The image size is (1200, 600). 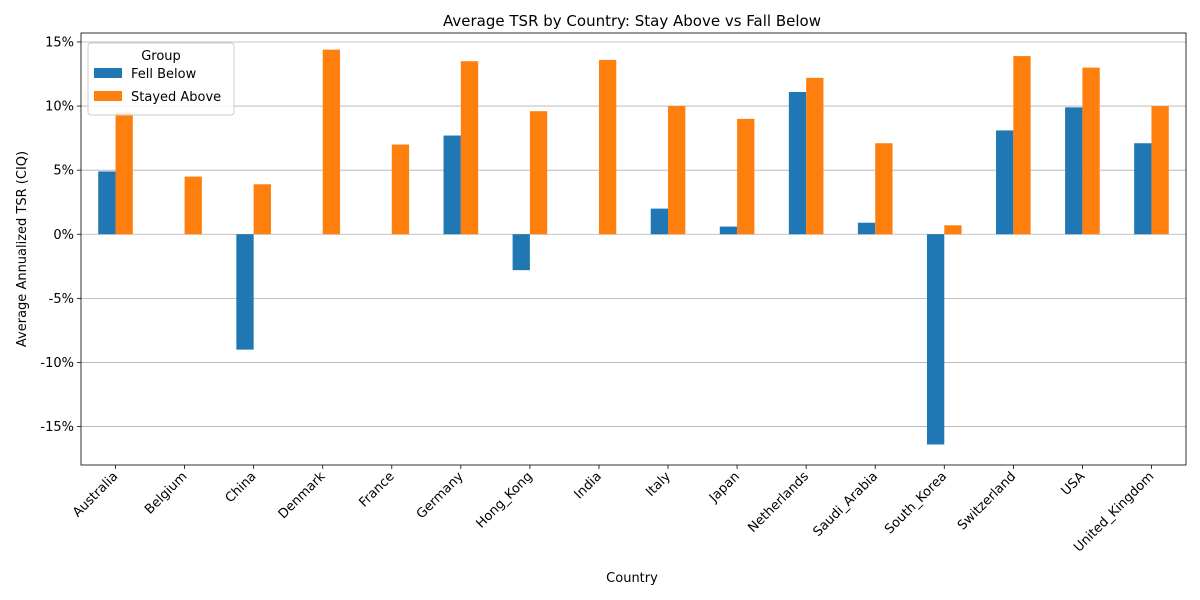 I want to click on legend-swatch-stayed-above, so click(x=108, y=96).